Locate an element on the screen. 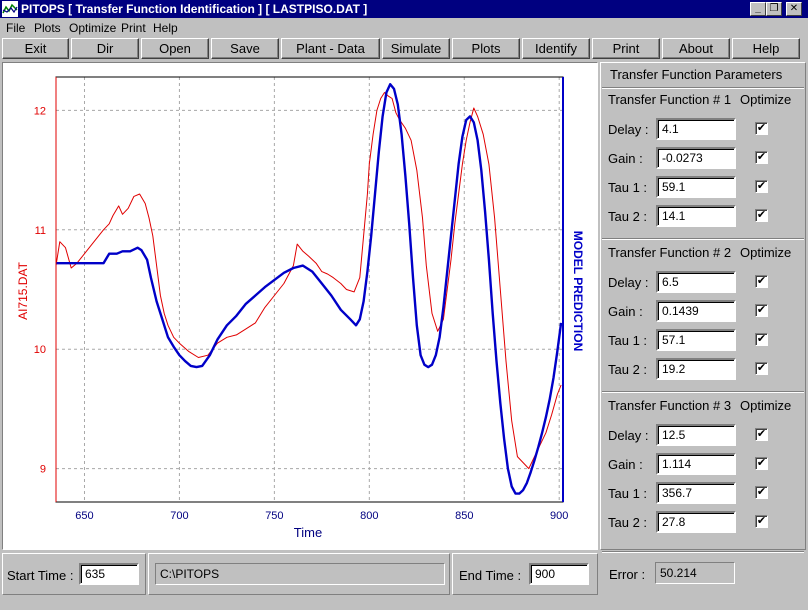  tf-2-tau2-optimize-checkbox: ✔ is located at coordinates (761, 368).